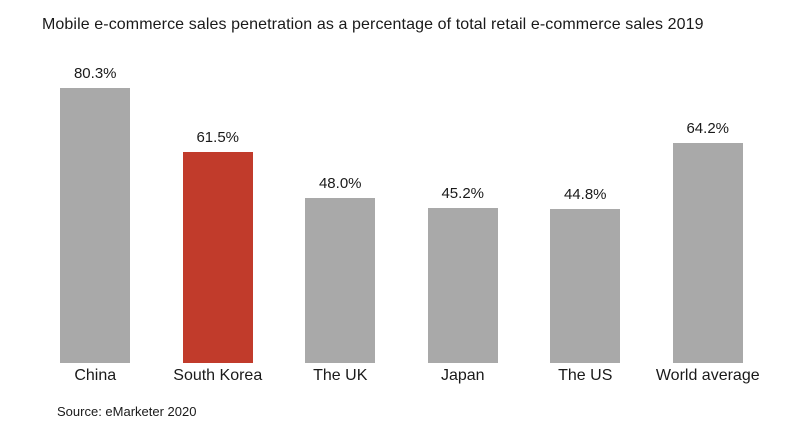 The width and height of the screenshot is (795, 439). I want to click on bar-column-south-korea: 61.5%, so click(218, 211).